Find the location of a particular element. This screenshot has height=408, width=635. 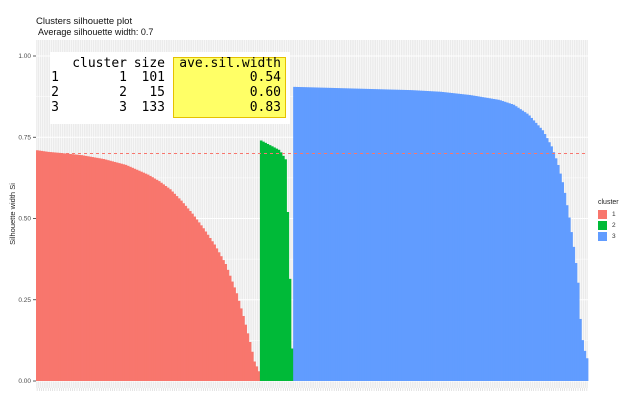

table-cell: 0.54 is located at coordinates (265, 77).